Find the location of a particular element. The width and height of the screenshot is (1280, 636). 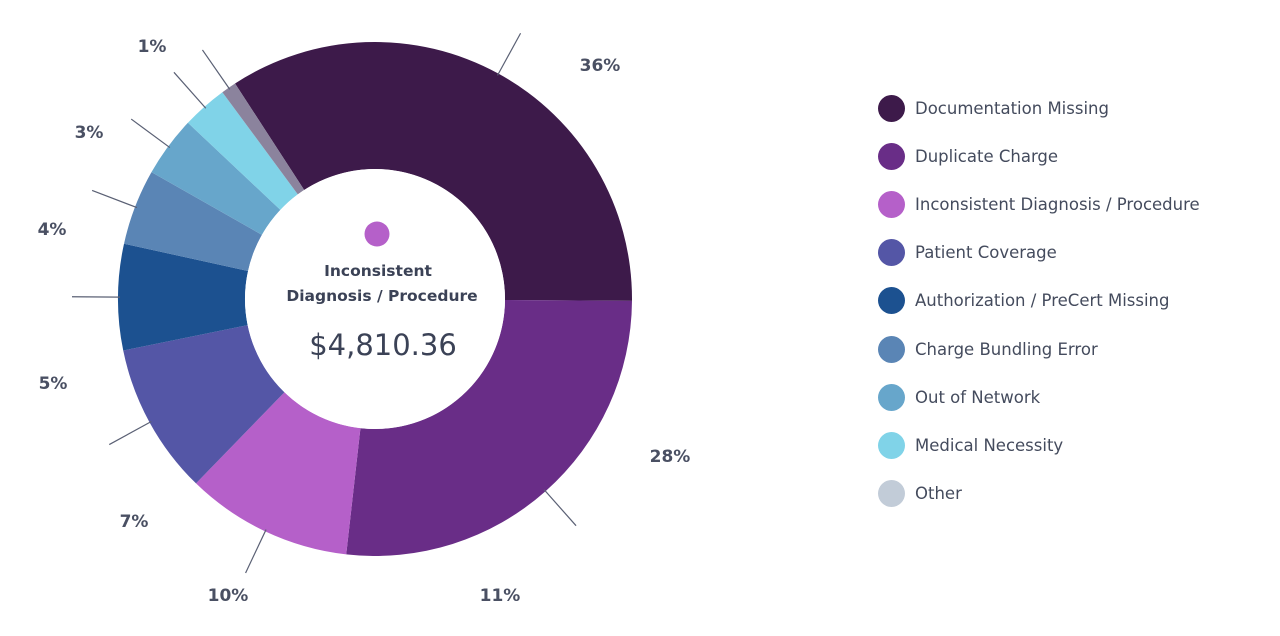

donut-hole is located at coordinates (375, 299).